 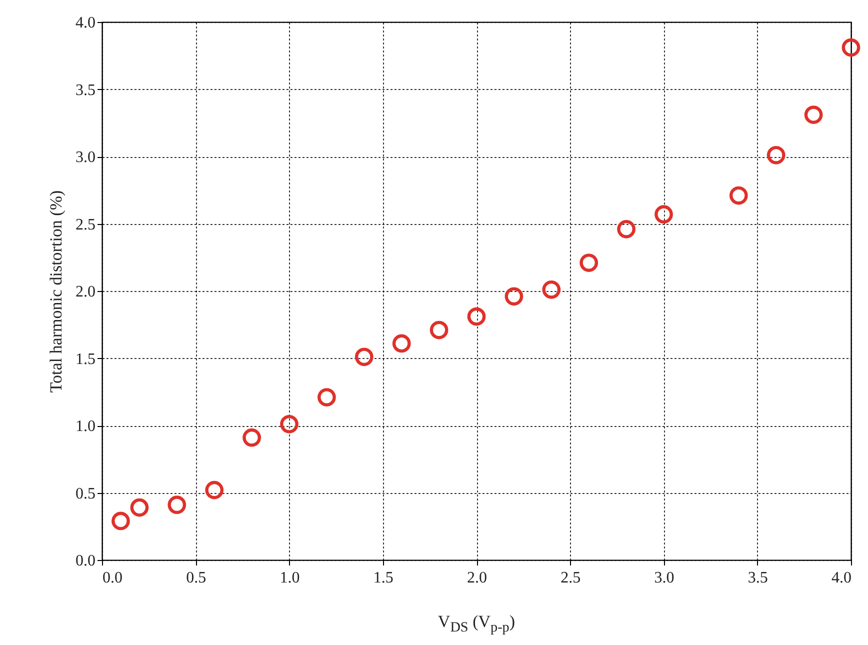 I want to click on x-axis-title: V$_{DS}$ (V$_{p-p}$), so click(x=476, y=624).